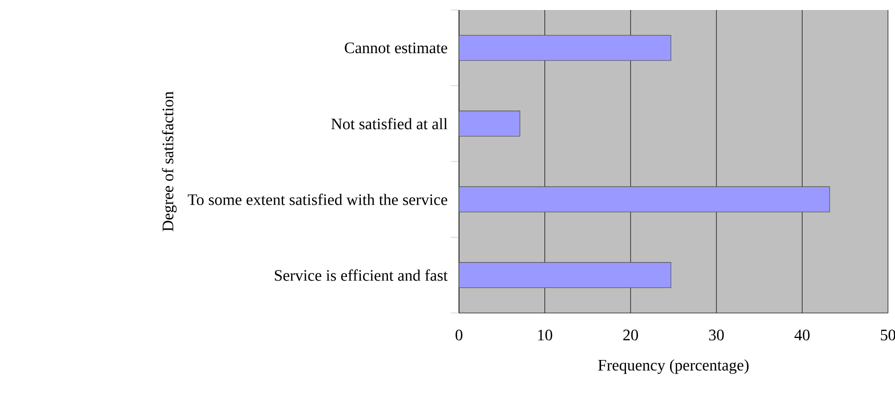 The image size is (895, 409). Describe the element at coordinates (318, 200) in the screenshot. I see `y-tick-label: To some extent satisfied with the service` at that location.